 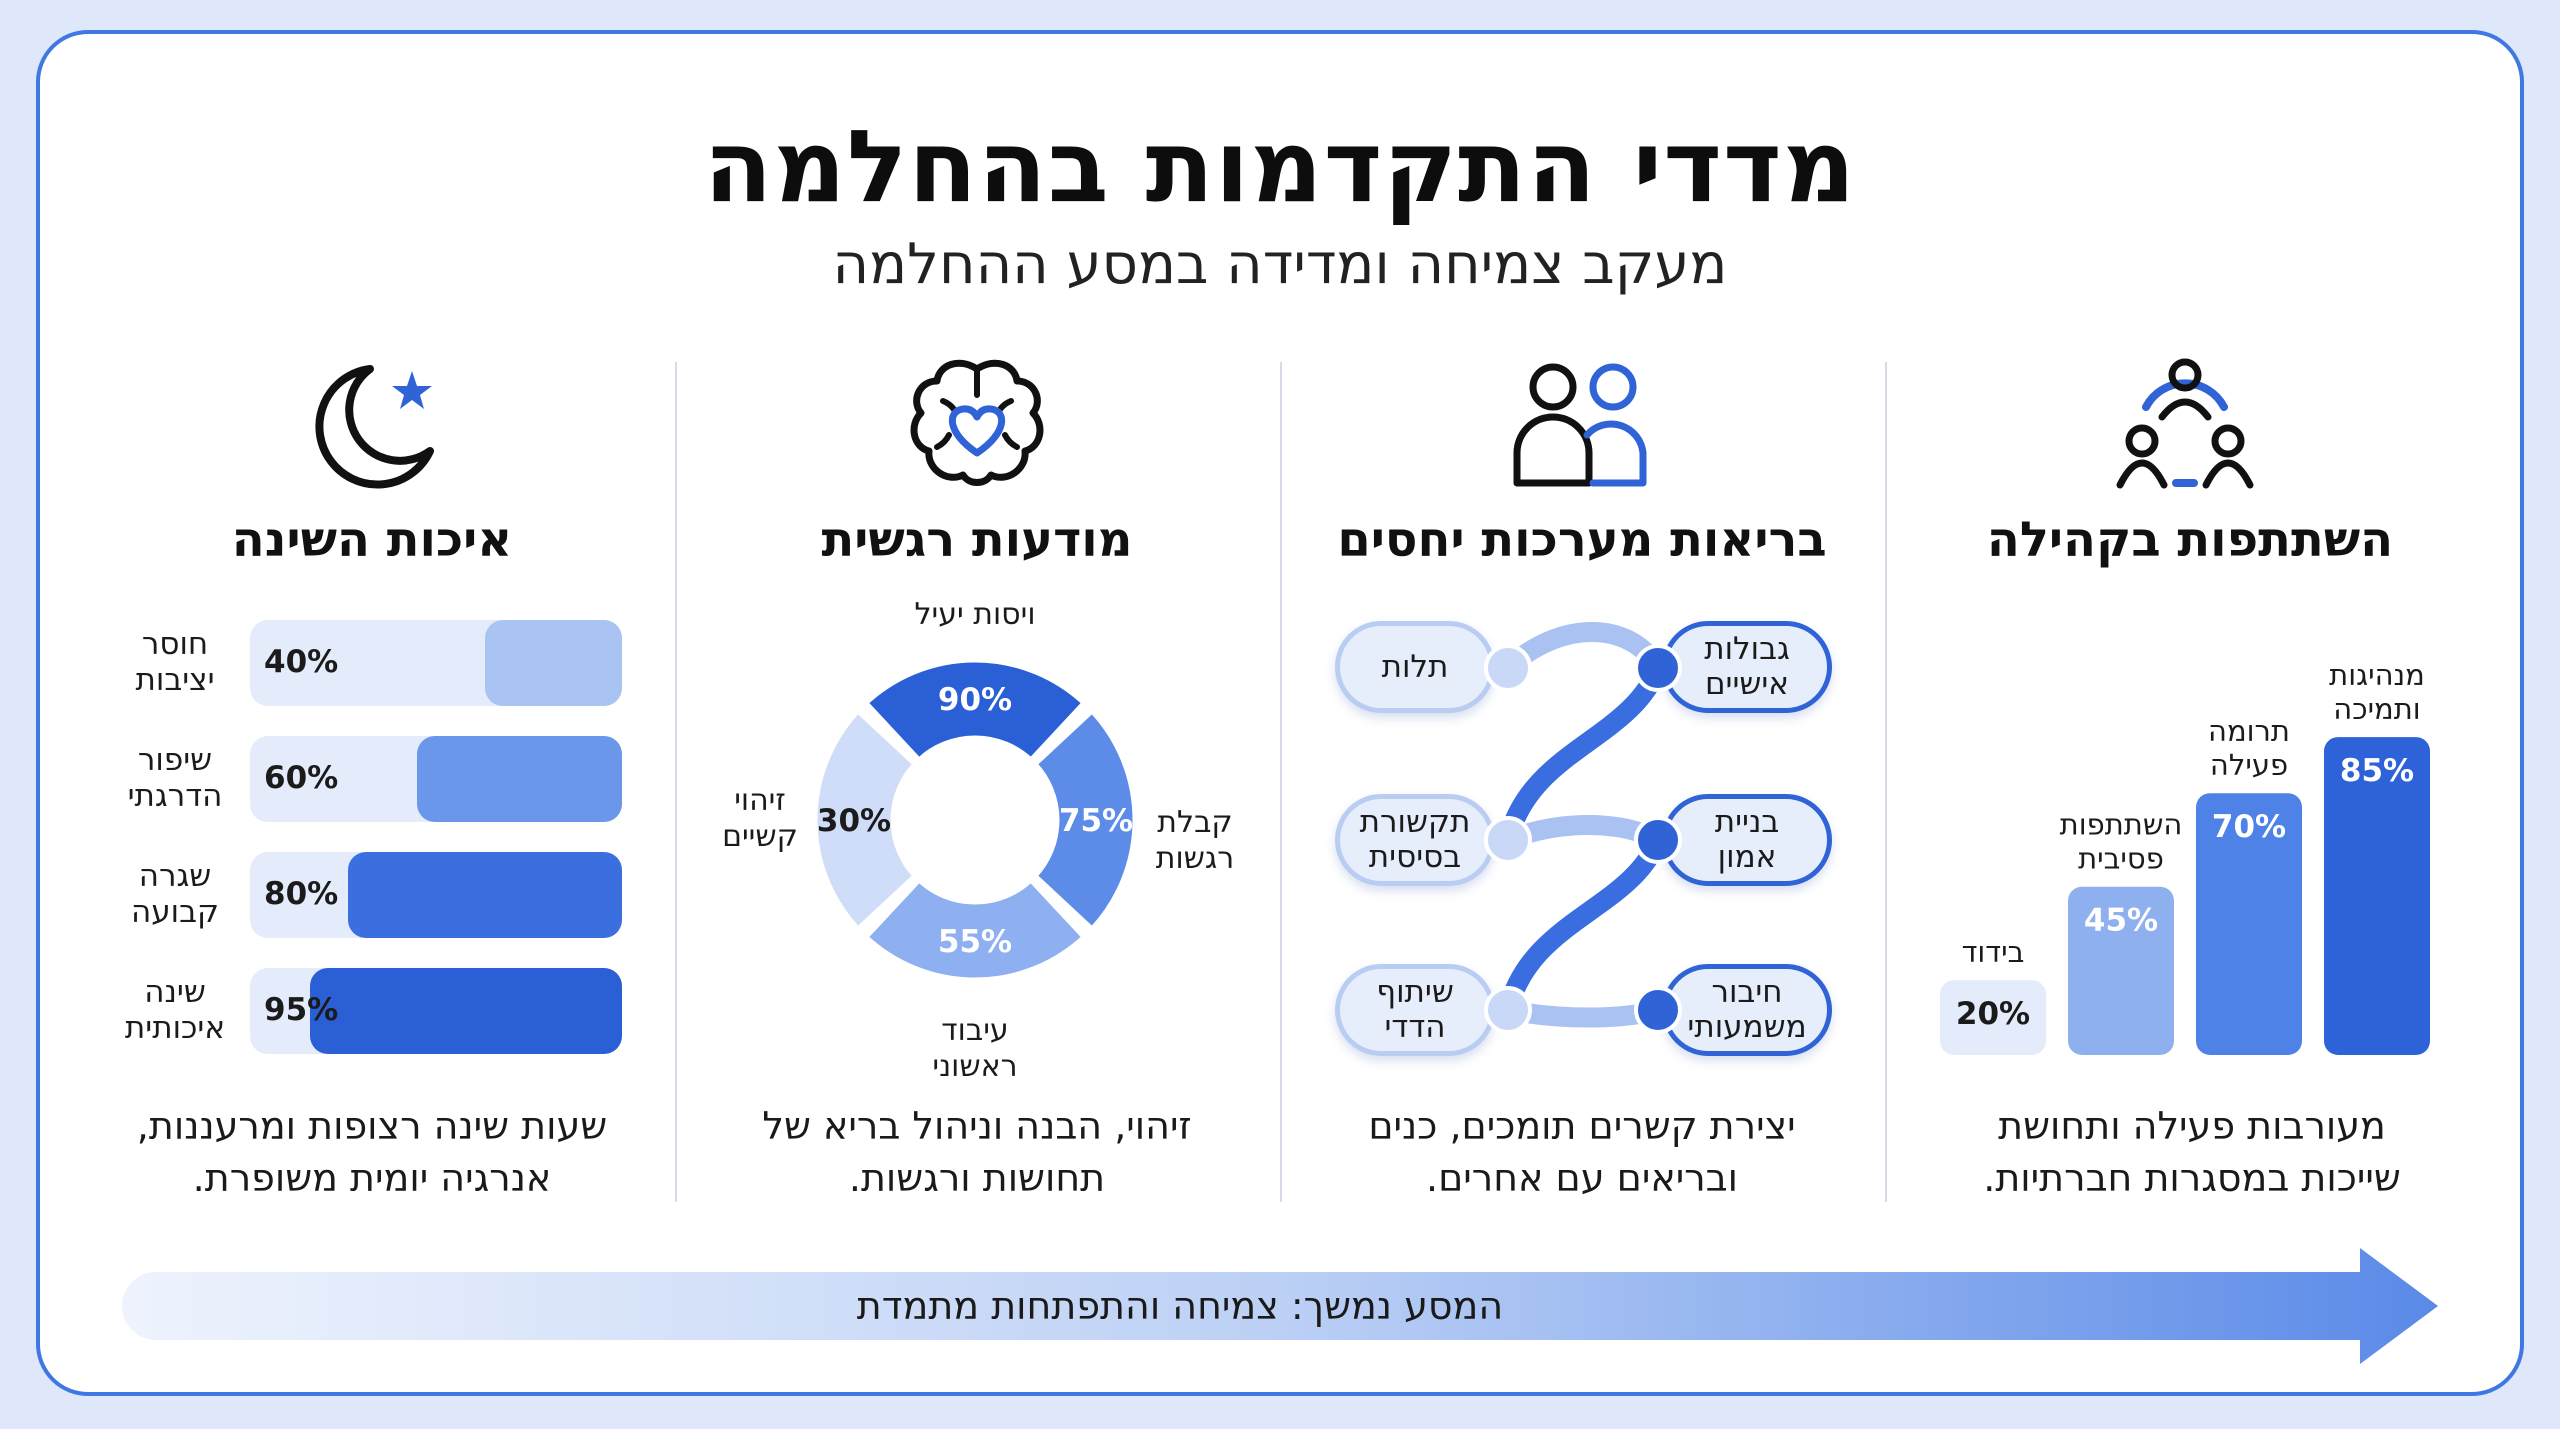 What do you see at coordinates (2249, 765) in the screenshot?
I see `community-bar-label: פעילה` at bounding box center [2249, 765].